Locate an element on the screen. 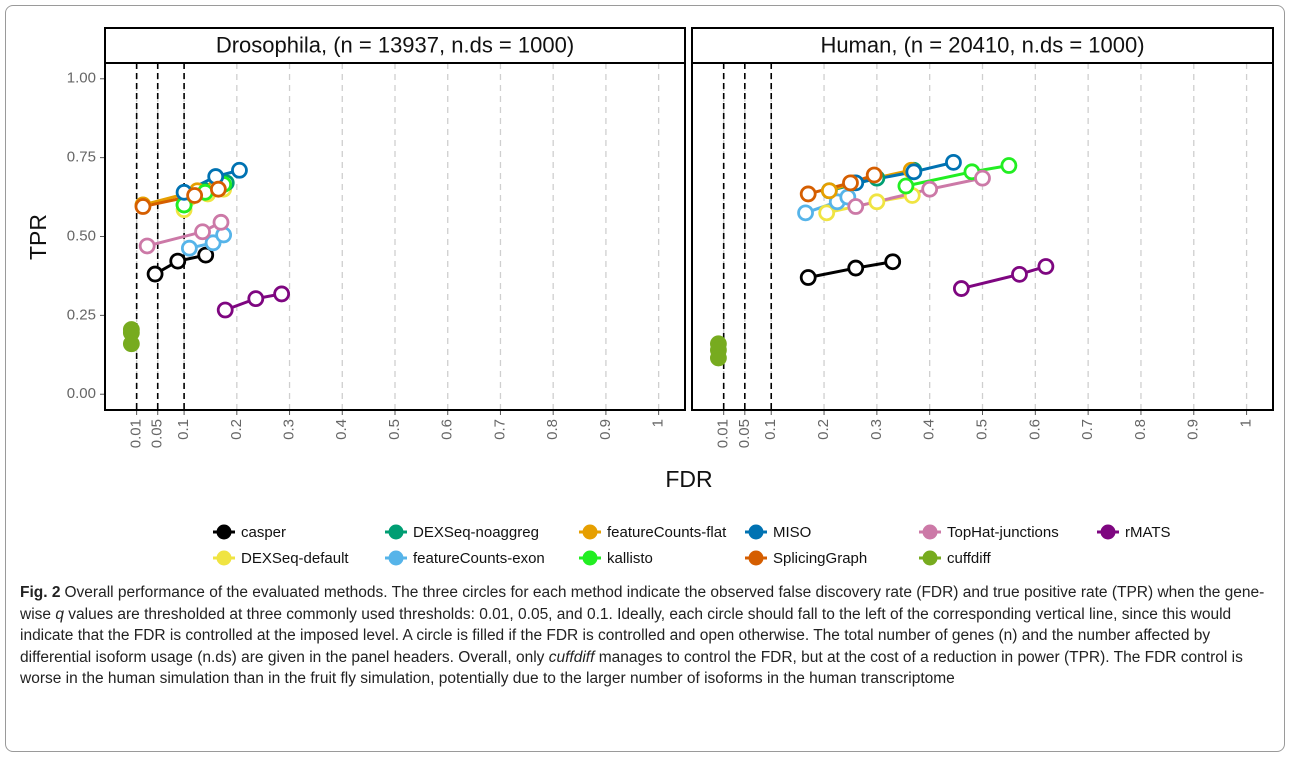  legend-label: MISO is located at coordinates (792, 532).